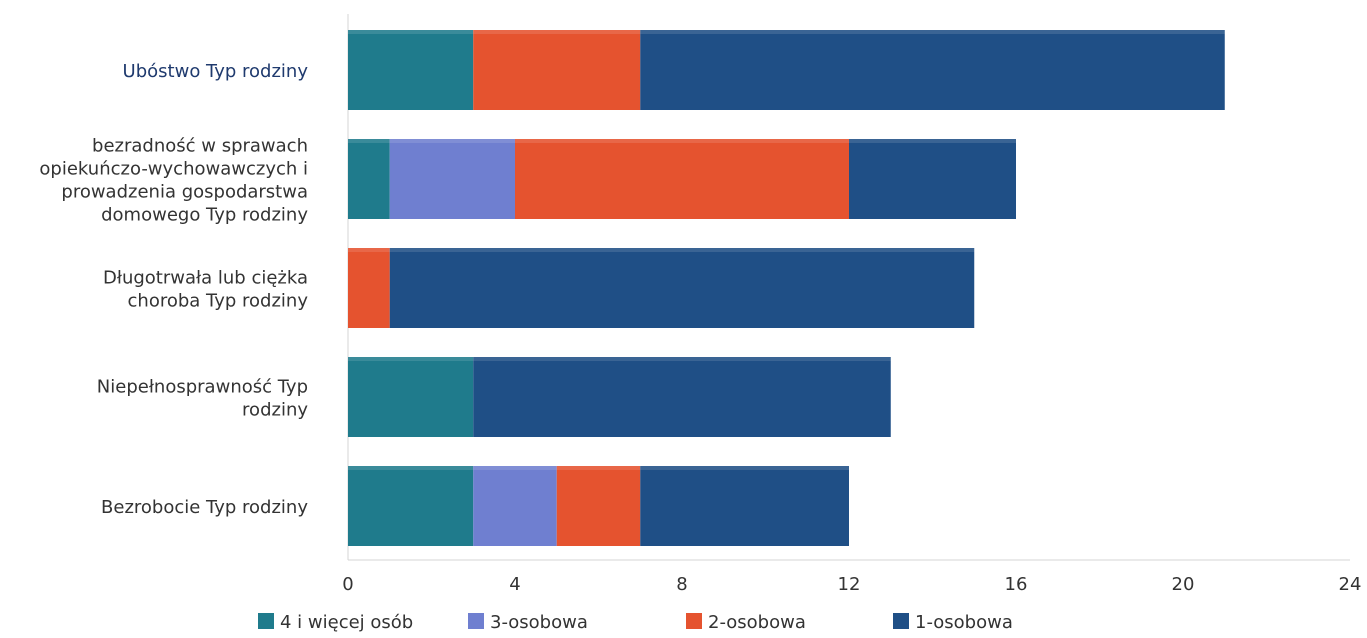  I want to click on legend-label: 4 i więcej osób, so click(346, 622).